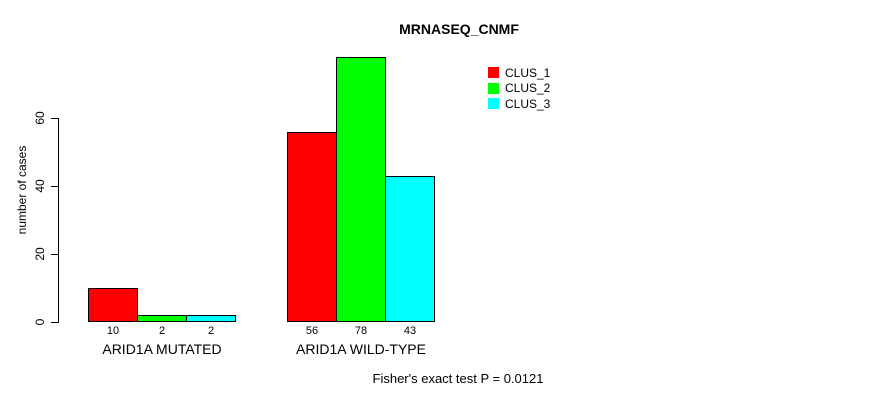 This screenshot has height=400, width=890. What do you see at coordinates (162, 349) in the screenshot?
I see `x-category-label-1: ARID1A MUTATED` at bounding box center [162, 349].